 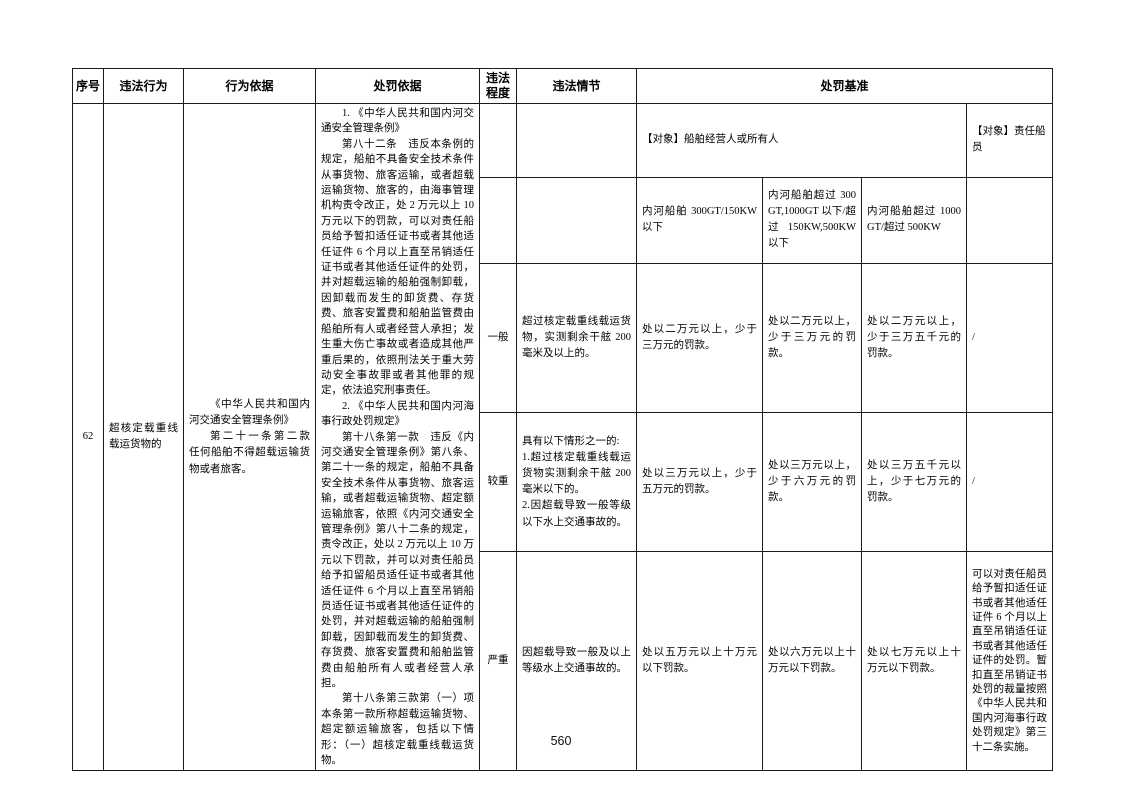 I want to click on penalty-severe-small-ship: 处以五万元以上十万元以下罚款。, so click(x=699, y=661).